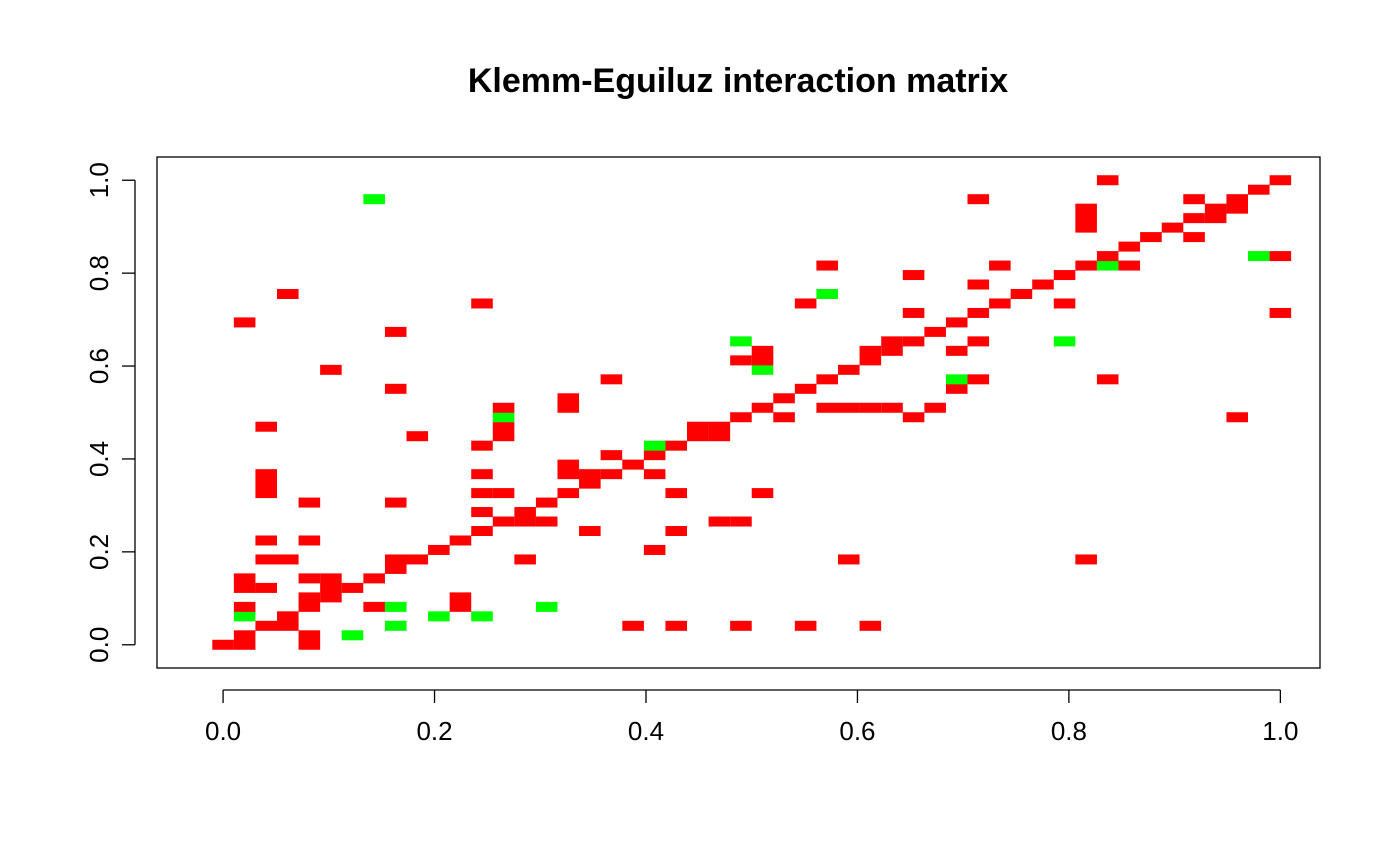 This screenshot has width=1400, height=865. What do you see at coordinates (99, 552) in the screenshot?
I see `y-tick-label: 0.2` at bounding box center [99, 552].